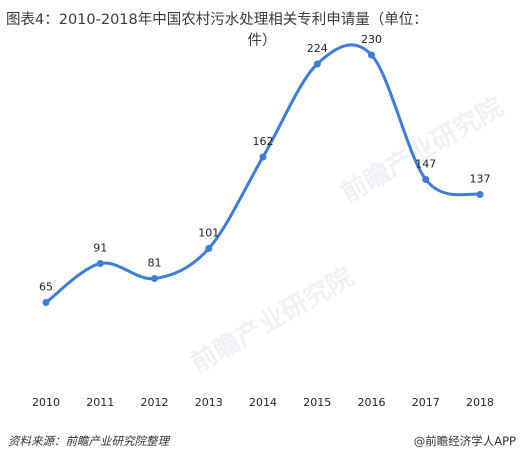 The image size is (524, 461). Describe the element at coordinates (155, 402) in the screenshot. I see `x-tick-label: 2012` at that location.